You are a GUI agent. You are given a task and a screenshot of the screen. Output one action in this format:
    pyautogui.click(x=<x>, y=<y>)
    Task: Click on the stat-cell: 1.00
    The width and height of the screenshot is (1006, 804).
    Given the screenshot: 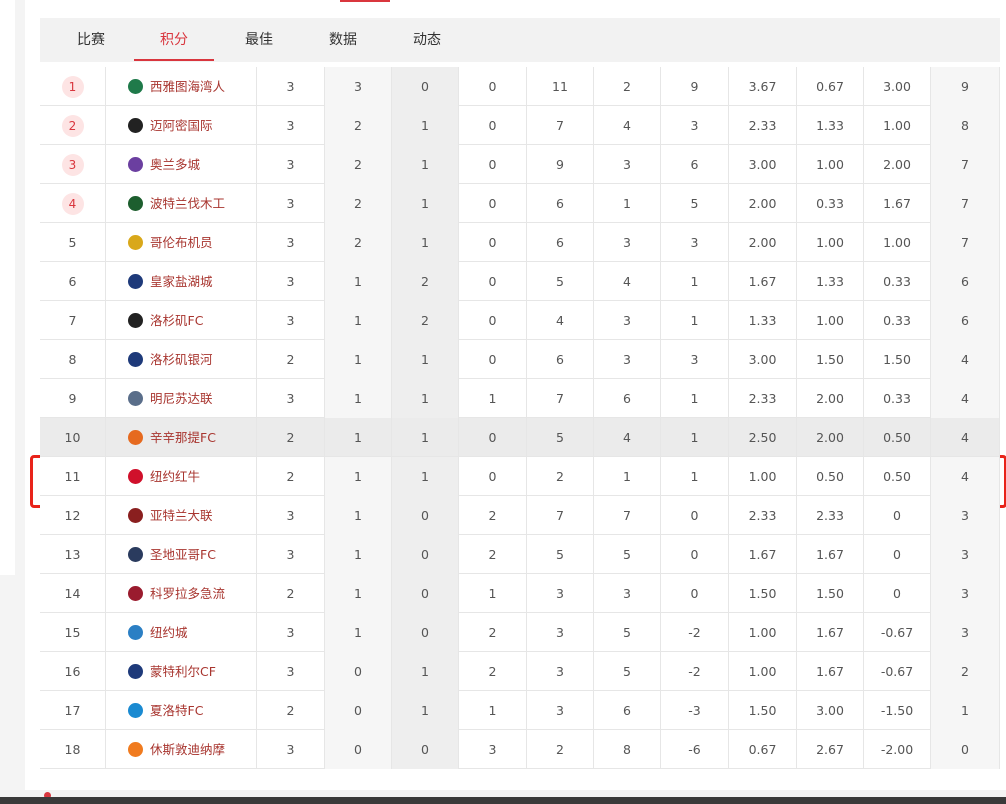 What is the action you would take?
    pyautogui.click(x=763, y=476)
    